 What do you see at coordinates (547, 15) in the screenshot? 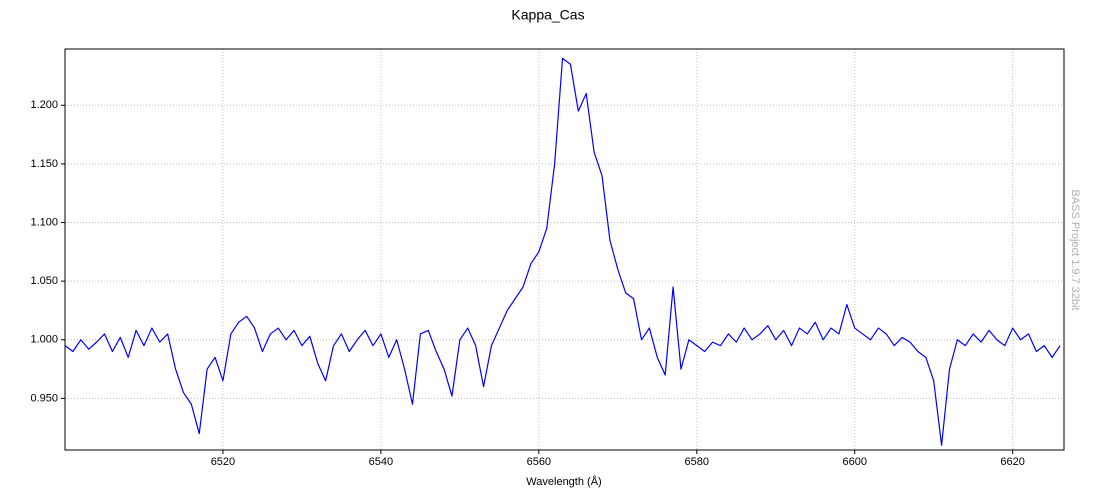
I see `chart-title: Kappa_Cas` at bounding box center [547, 15].